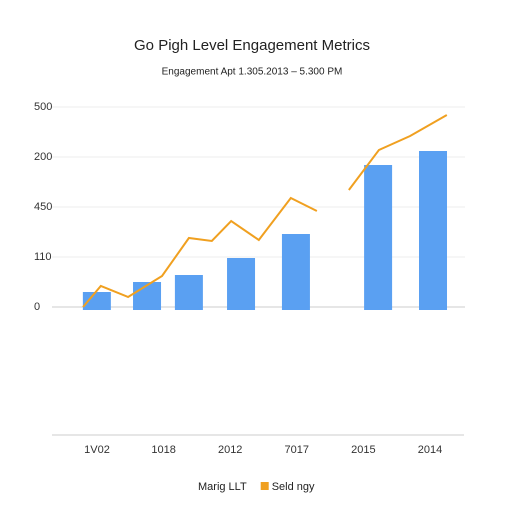 Image resolution: width=512 pixels, height=512 pixels. Describe the element at coordinates (222, 487) in the screenshot. I see `legend-label: Marig LLT` at that location.